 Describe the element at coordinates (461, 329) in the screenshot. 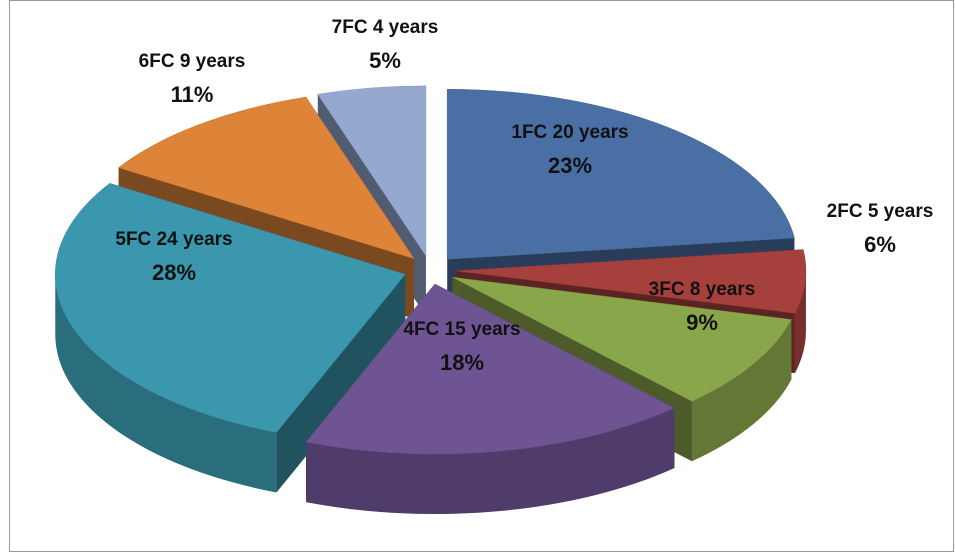

I see `slice-label: 4FC 15 years` at that location.